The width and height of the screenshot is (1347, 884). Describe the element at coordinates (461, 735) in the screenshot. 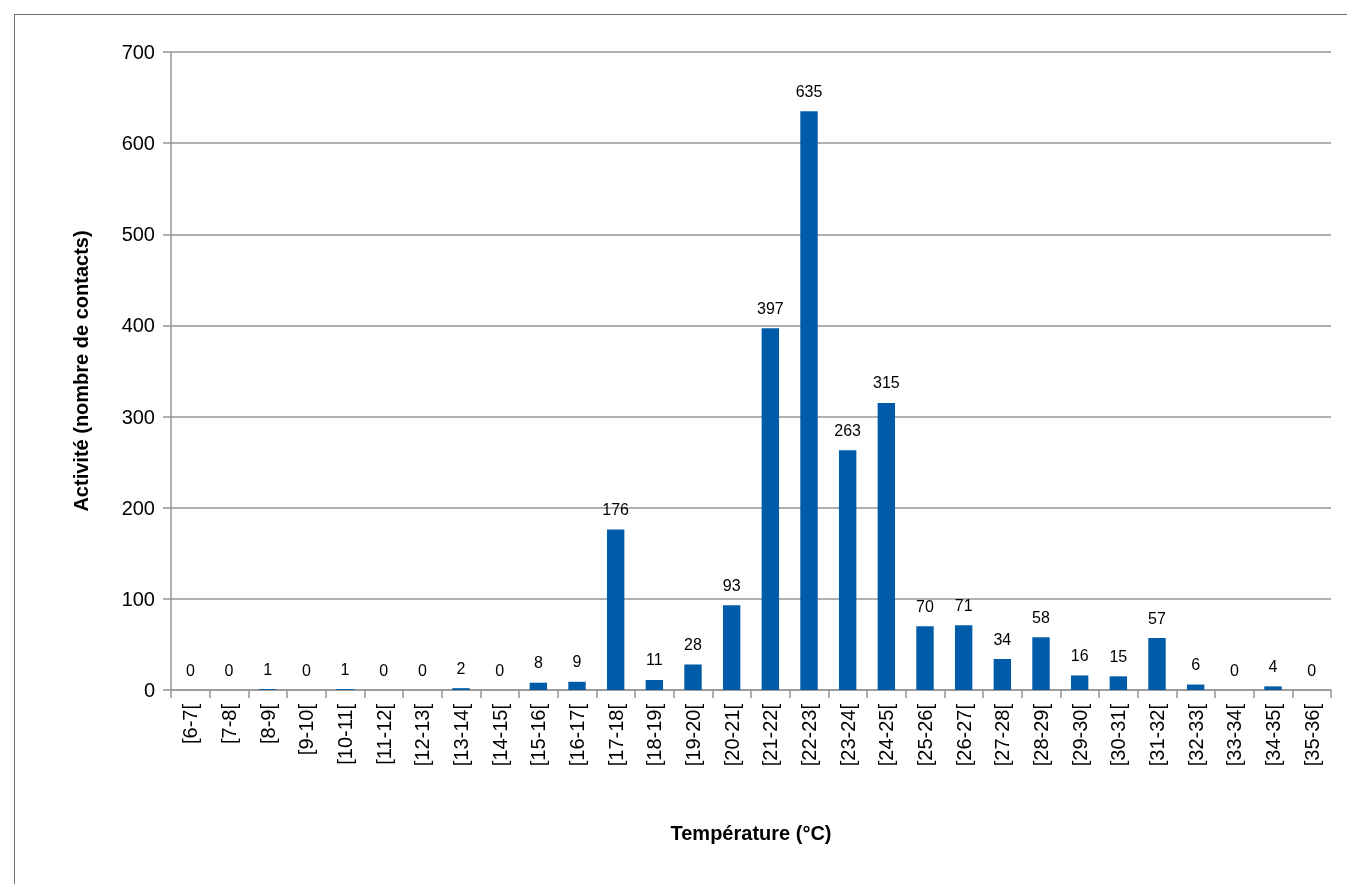

I see `x-tick-label: [13-14[` at that location.